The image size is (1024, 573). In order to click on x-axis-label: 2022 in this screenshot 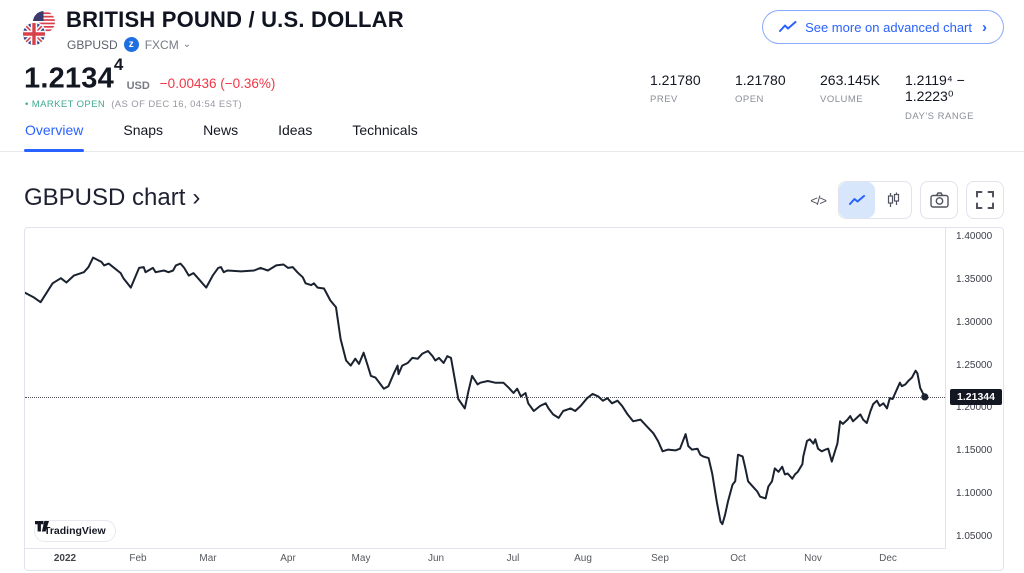, I will do `click(65, 558)`.